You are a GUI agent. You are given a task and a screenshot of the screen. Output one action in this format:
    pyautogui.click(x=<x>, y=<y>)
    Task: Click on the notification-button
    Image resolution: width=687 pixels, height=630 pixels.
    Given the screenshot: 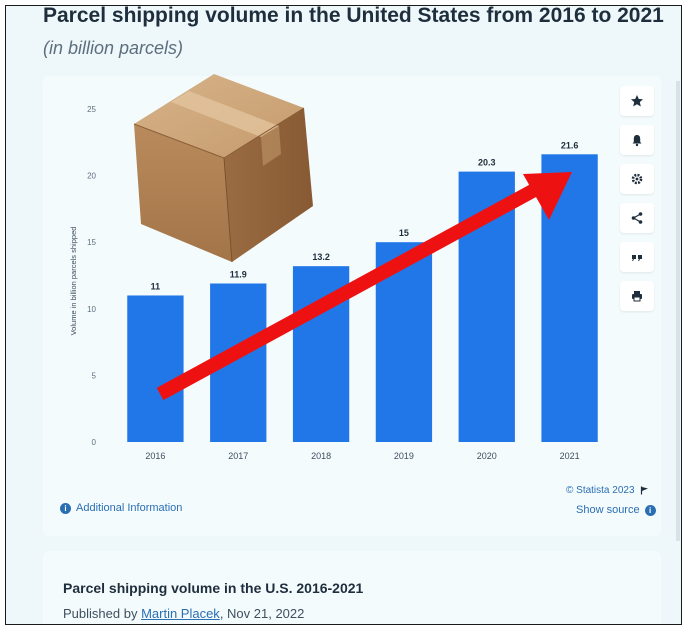 What is the action you would take?
    pyautogui.click(x=637, y=140)
    